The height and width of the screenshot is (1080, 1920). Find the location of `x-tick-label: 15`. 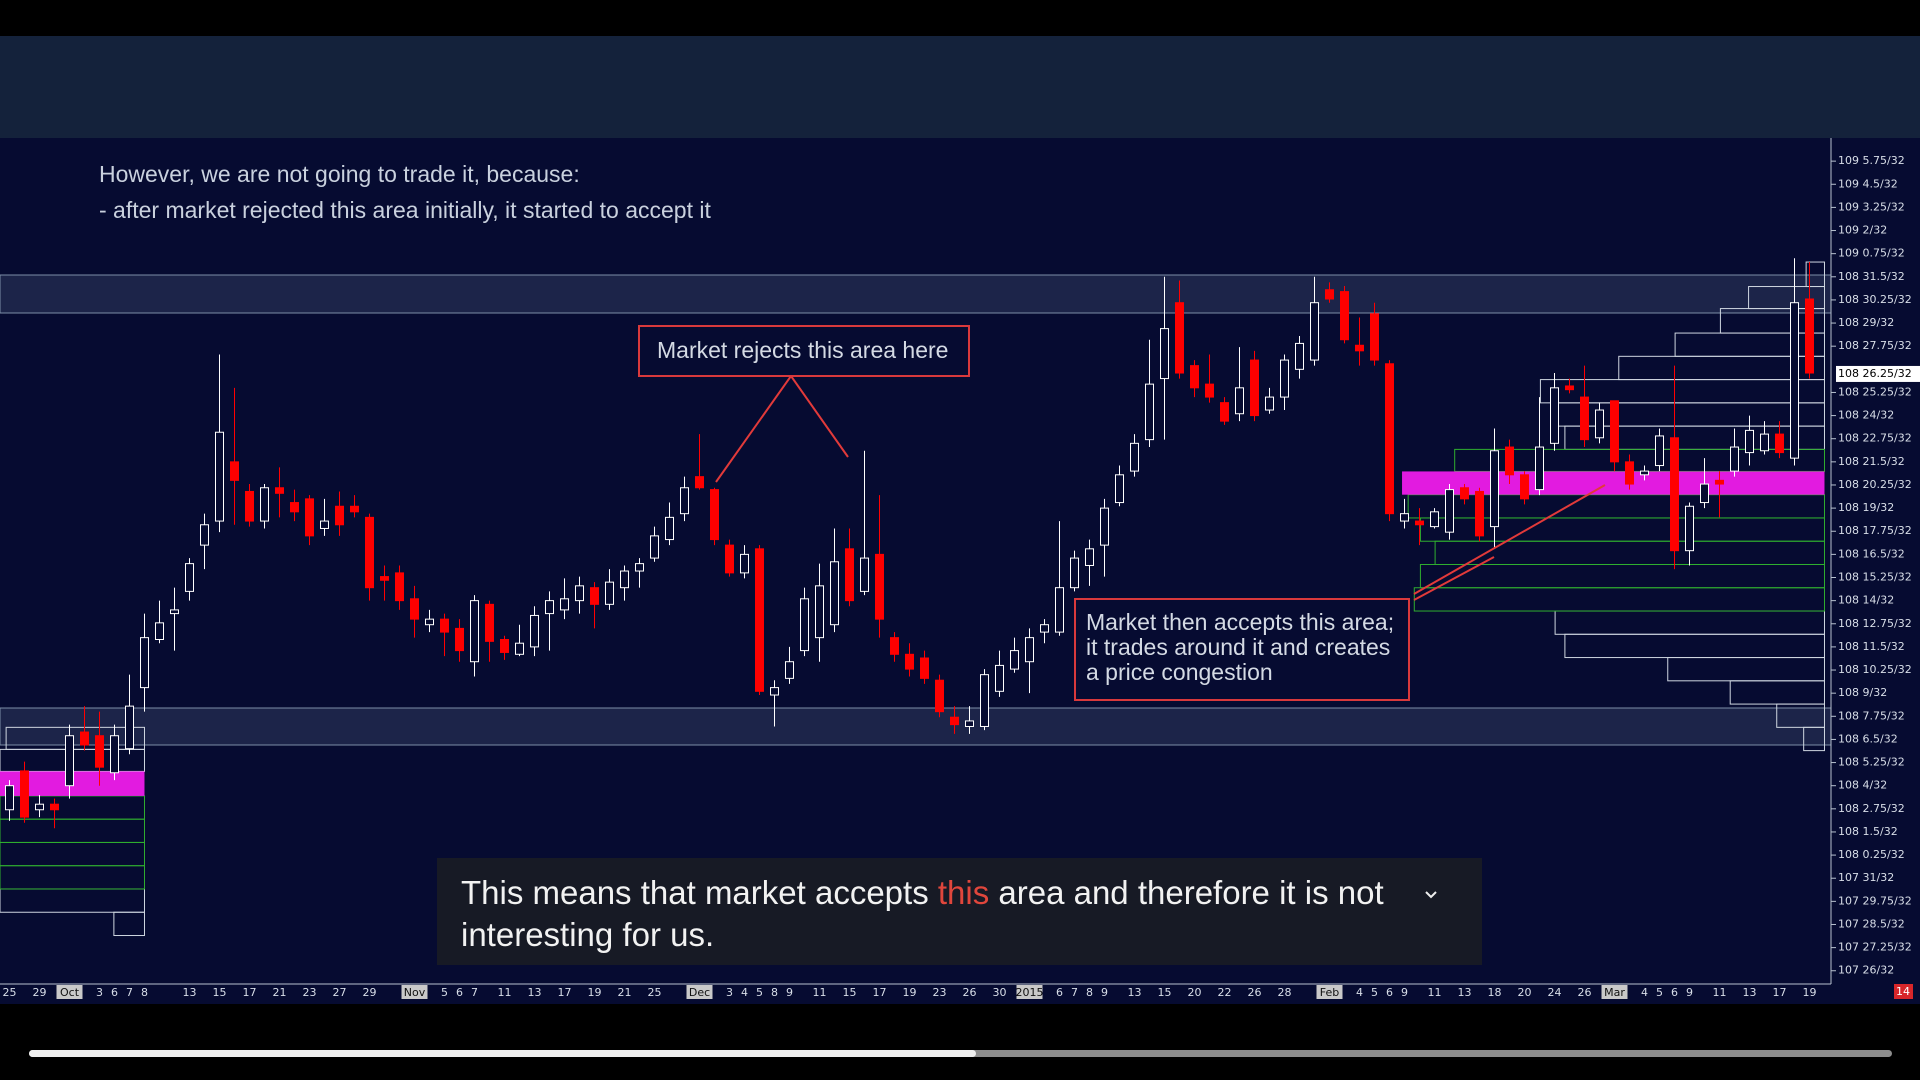

x-tick-label: 15 is located at coordinates (1165, 992).